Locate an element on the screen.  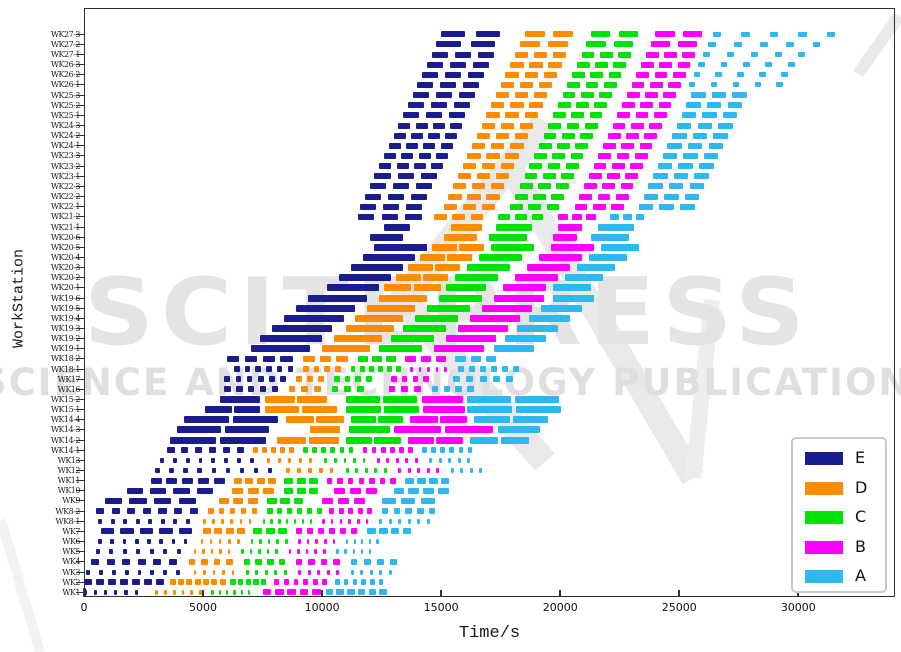
y-tick-label: WK26-2 is located at coordinates (65, 75).